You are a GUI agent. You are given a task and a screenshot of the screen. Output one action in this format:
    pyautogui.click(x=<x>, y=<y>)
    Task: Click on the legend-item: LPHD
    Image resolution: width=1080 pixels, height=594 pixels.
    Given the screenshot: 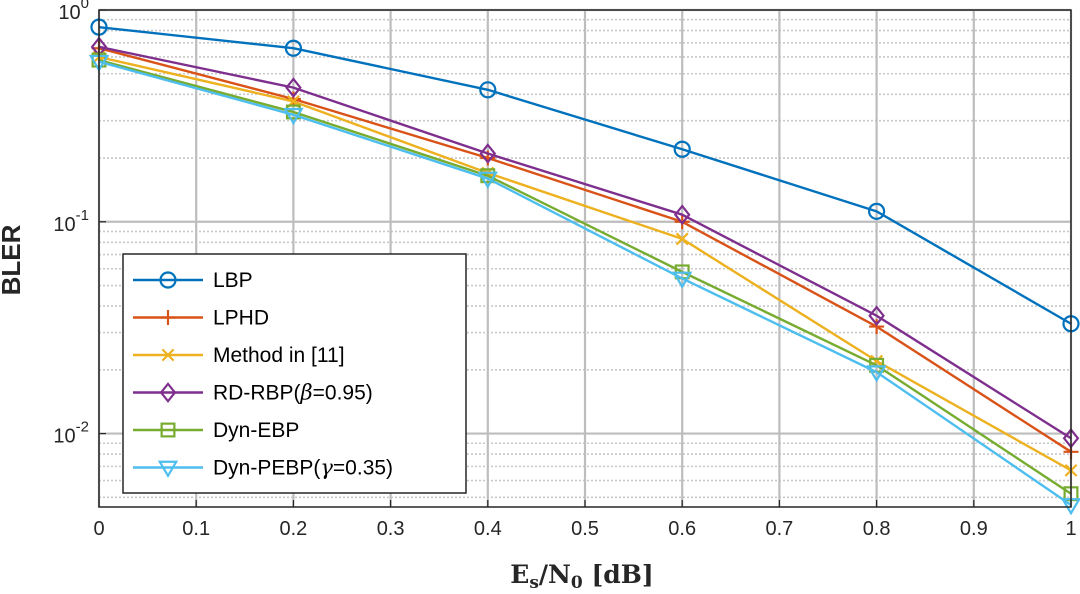 What is the action you would take?
    pyautogui.click(x=201, y=318)
    